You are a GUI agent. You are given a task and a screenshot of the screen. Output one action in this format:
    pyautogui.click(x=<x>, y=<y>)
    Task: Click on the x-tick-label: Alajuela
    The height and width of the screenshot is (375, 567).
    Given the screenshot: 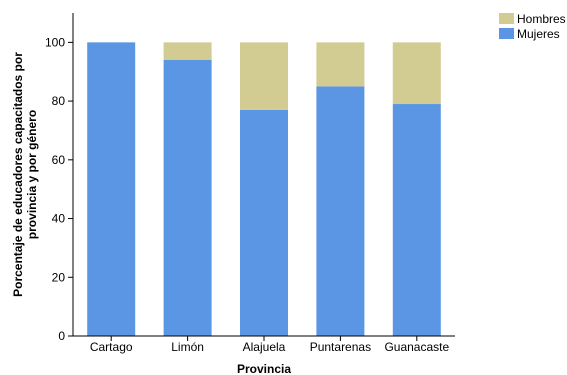 What is the action you would take?
    pyautogui.click(x=264, y=347)
    